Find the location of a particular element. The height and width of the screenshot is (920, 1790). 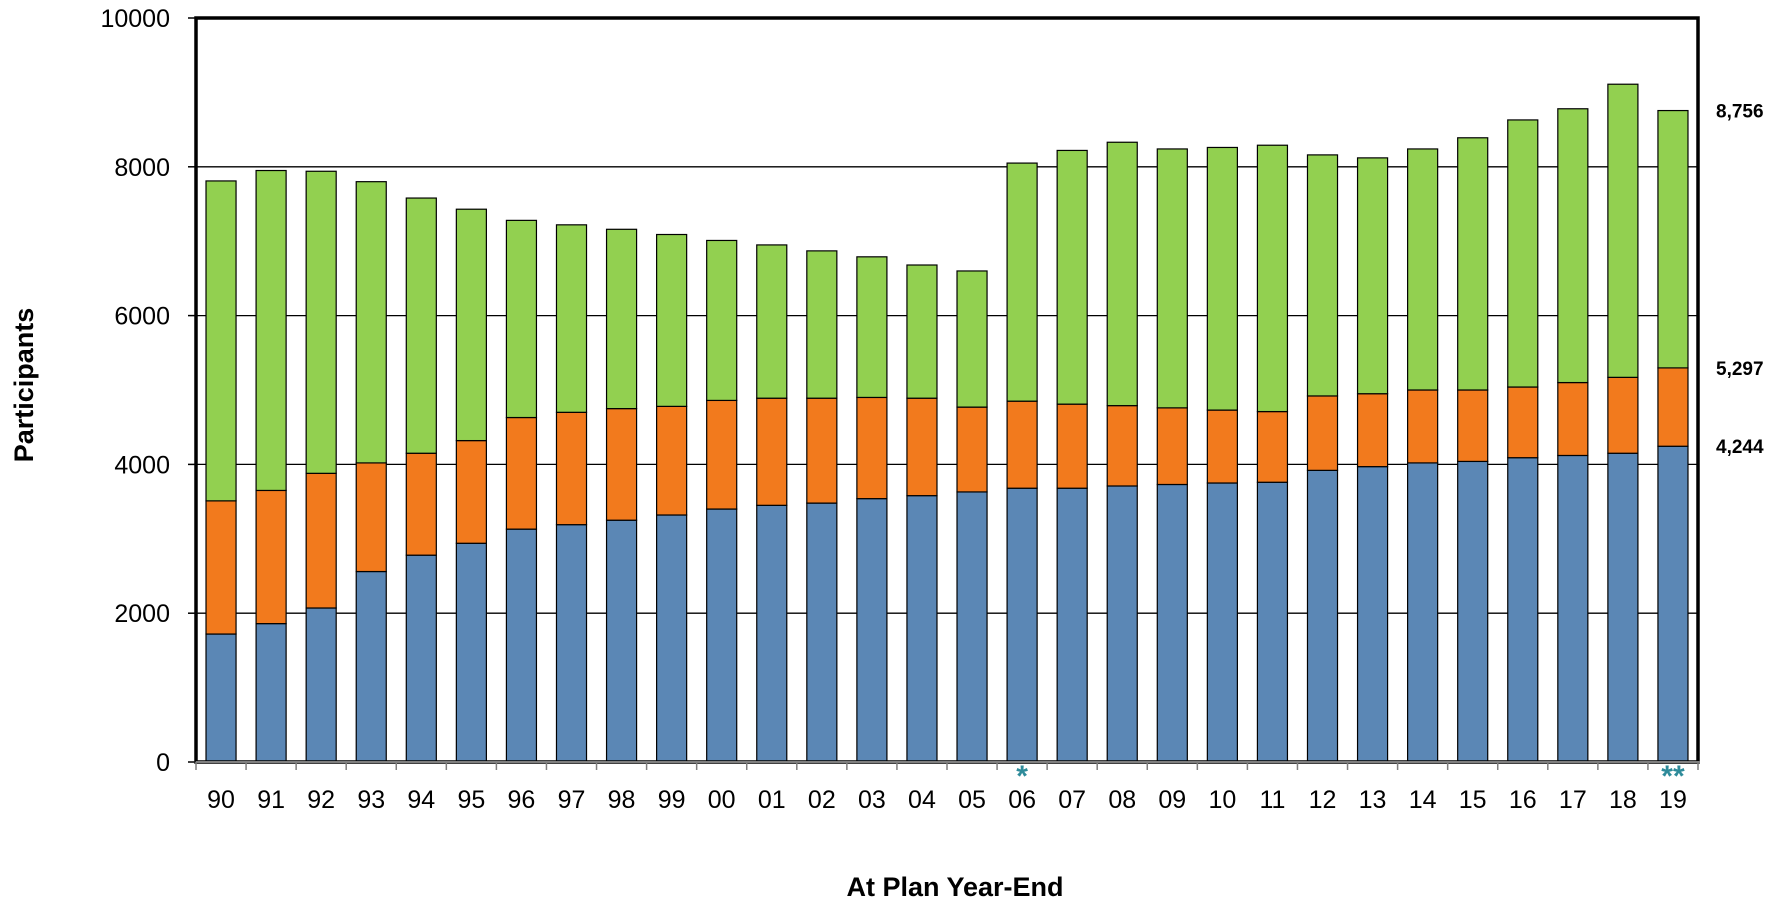

x-tick-label: 16 is located at coordinates (1523, 800).